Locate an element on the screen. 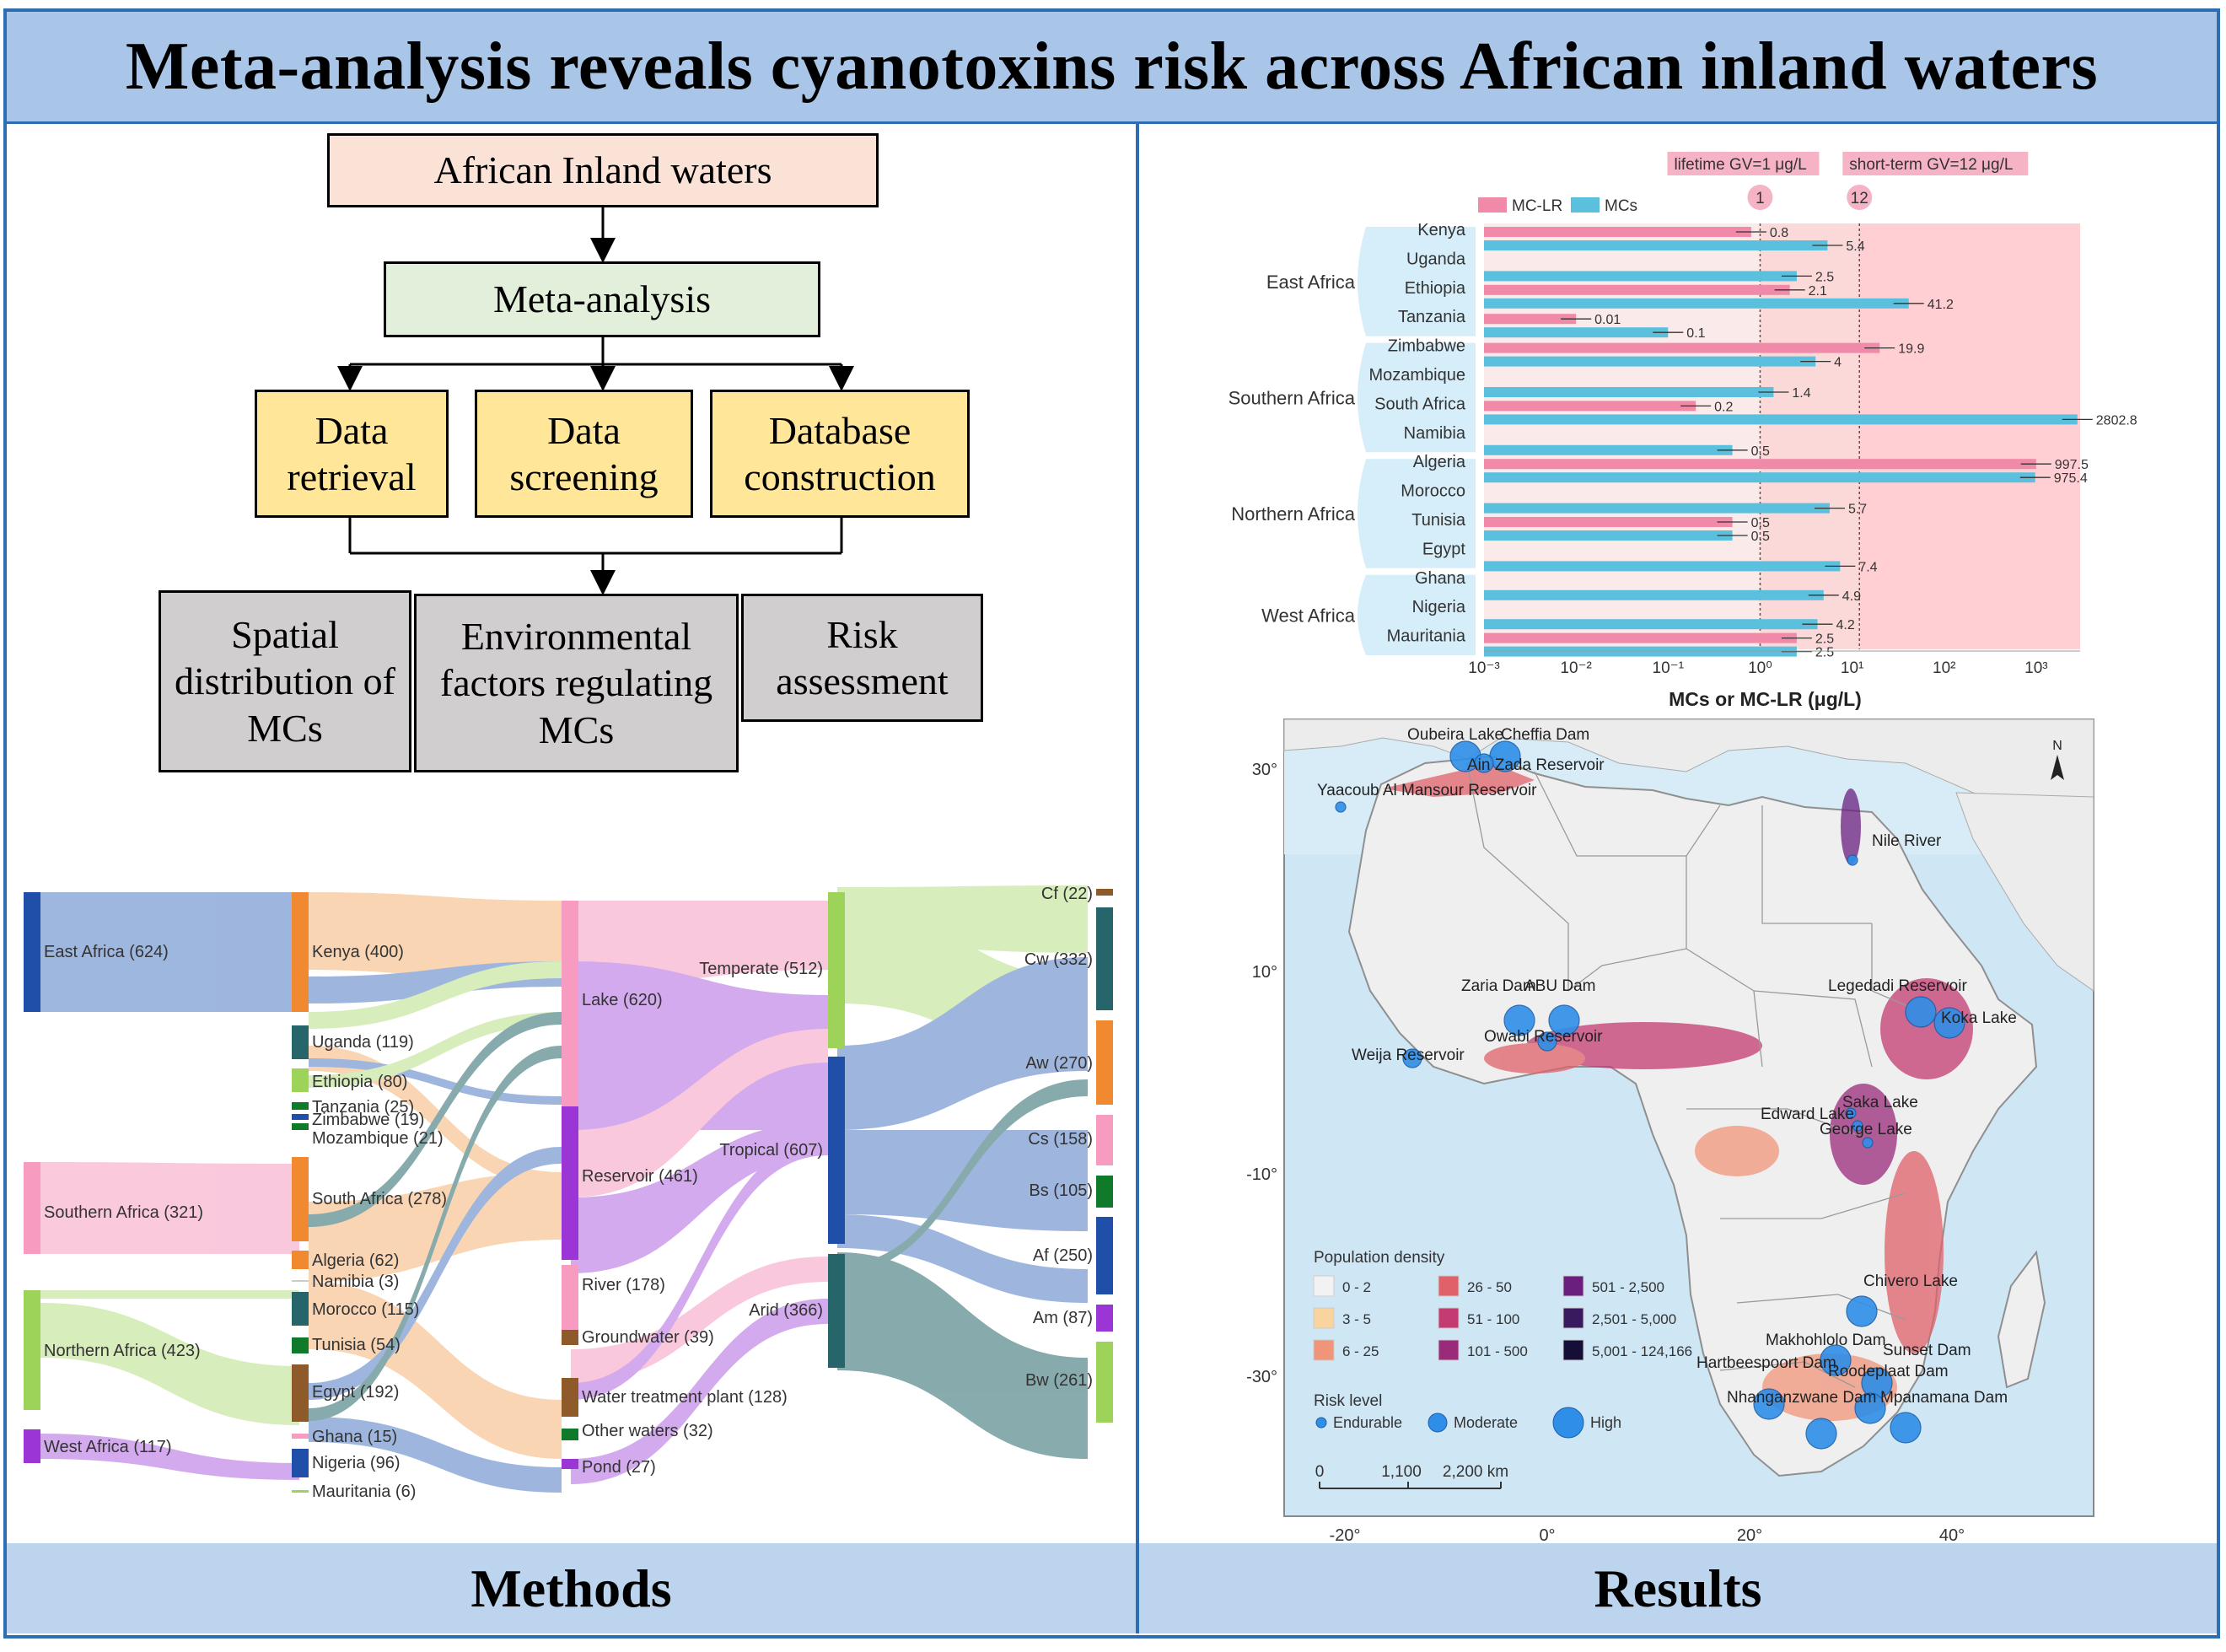 The height and width of the screenshot is (1652, 2226). lat-label: 10° is located at coordinates (1264, 972).